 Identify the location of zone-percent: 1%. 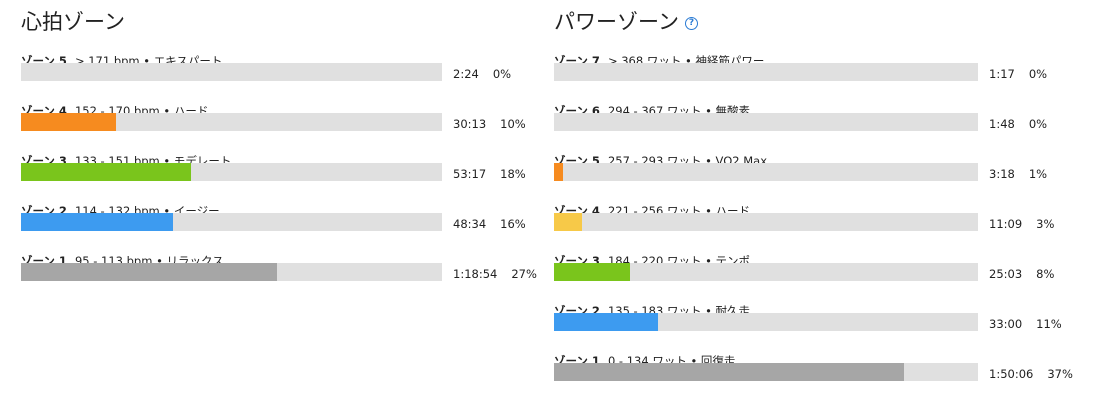
(1038, 174).